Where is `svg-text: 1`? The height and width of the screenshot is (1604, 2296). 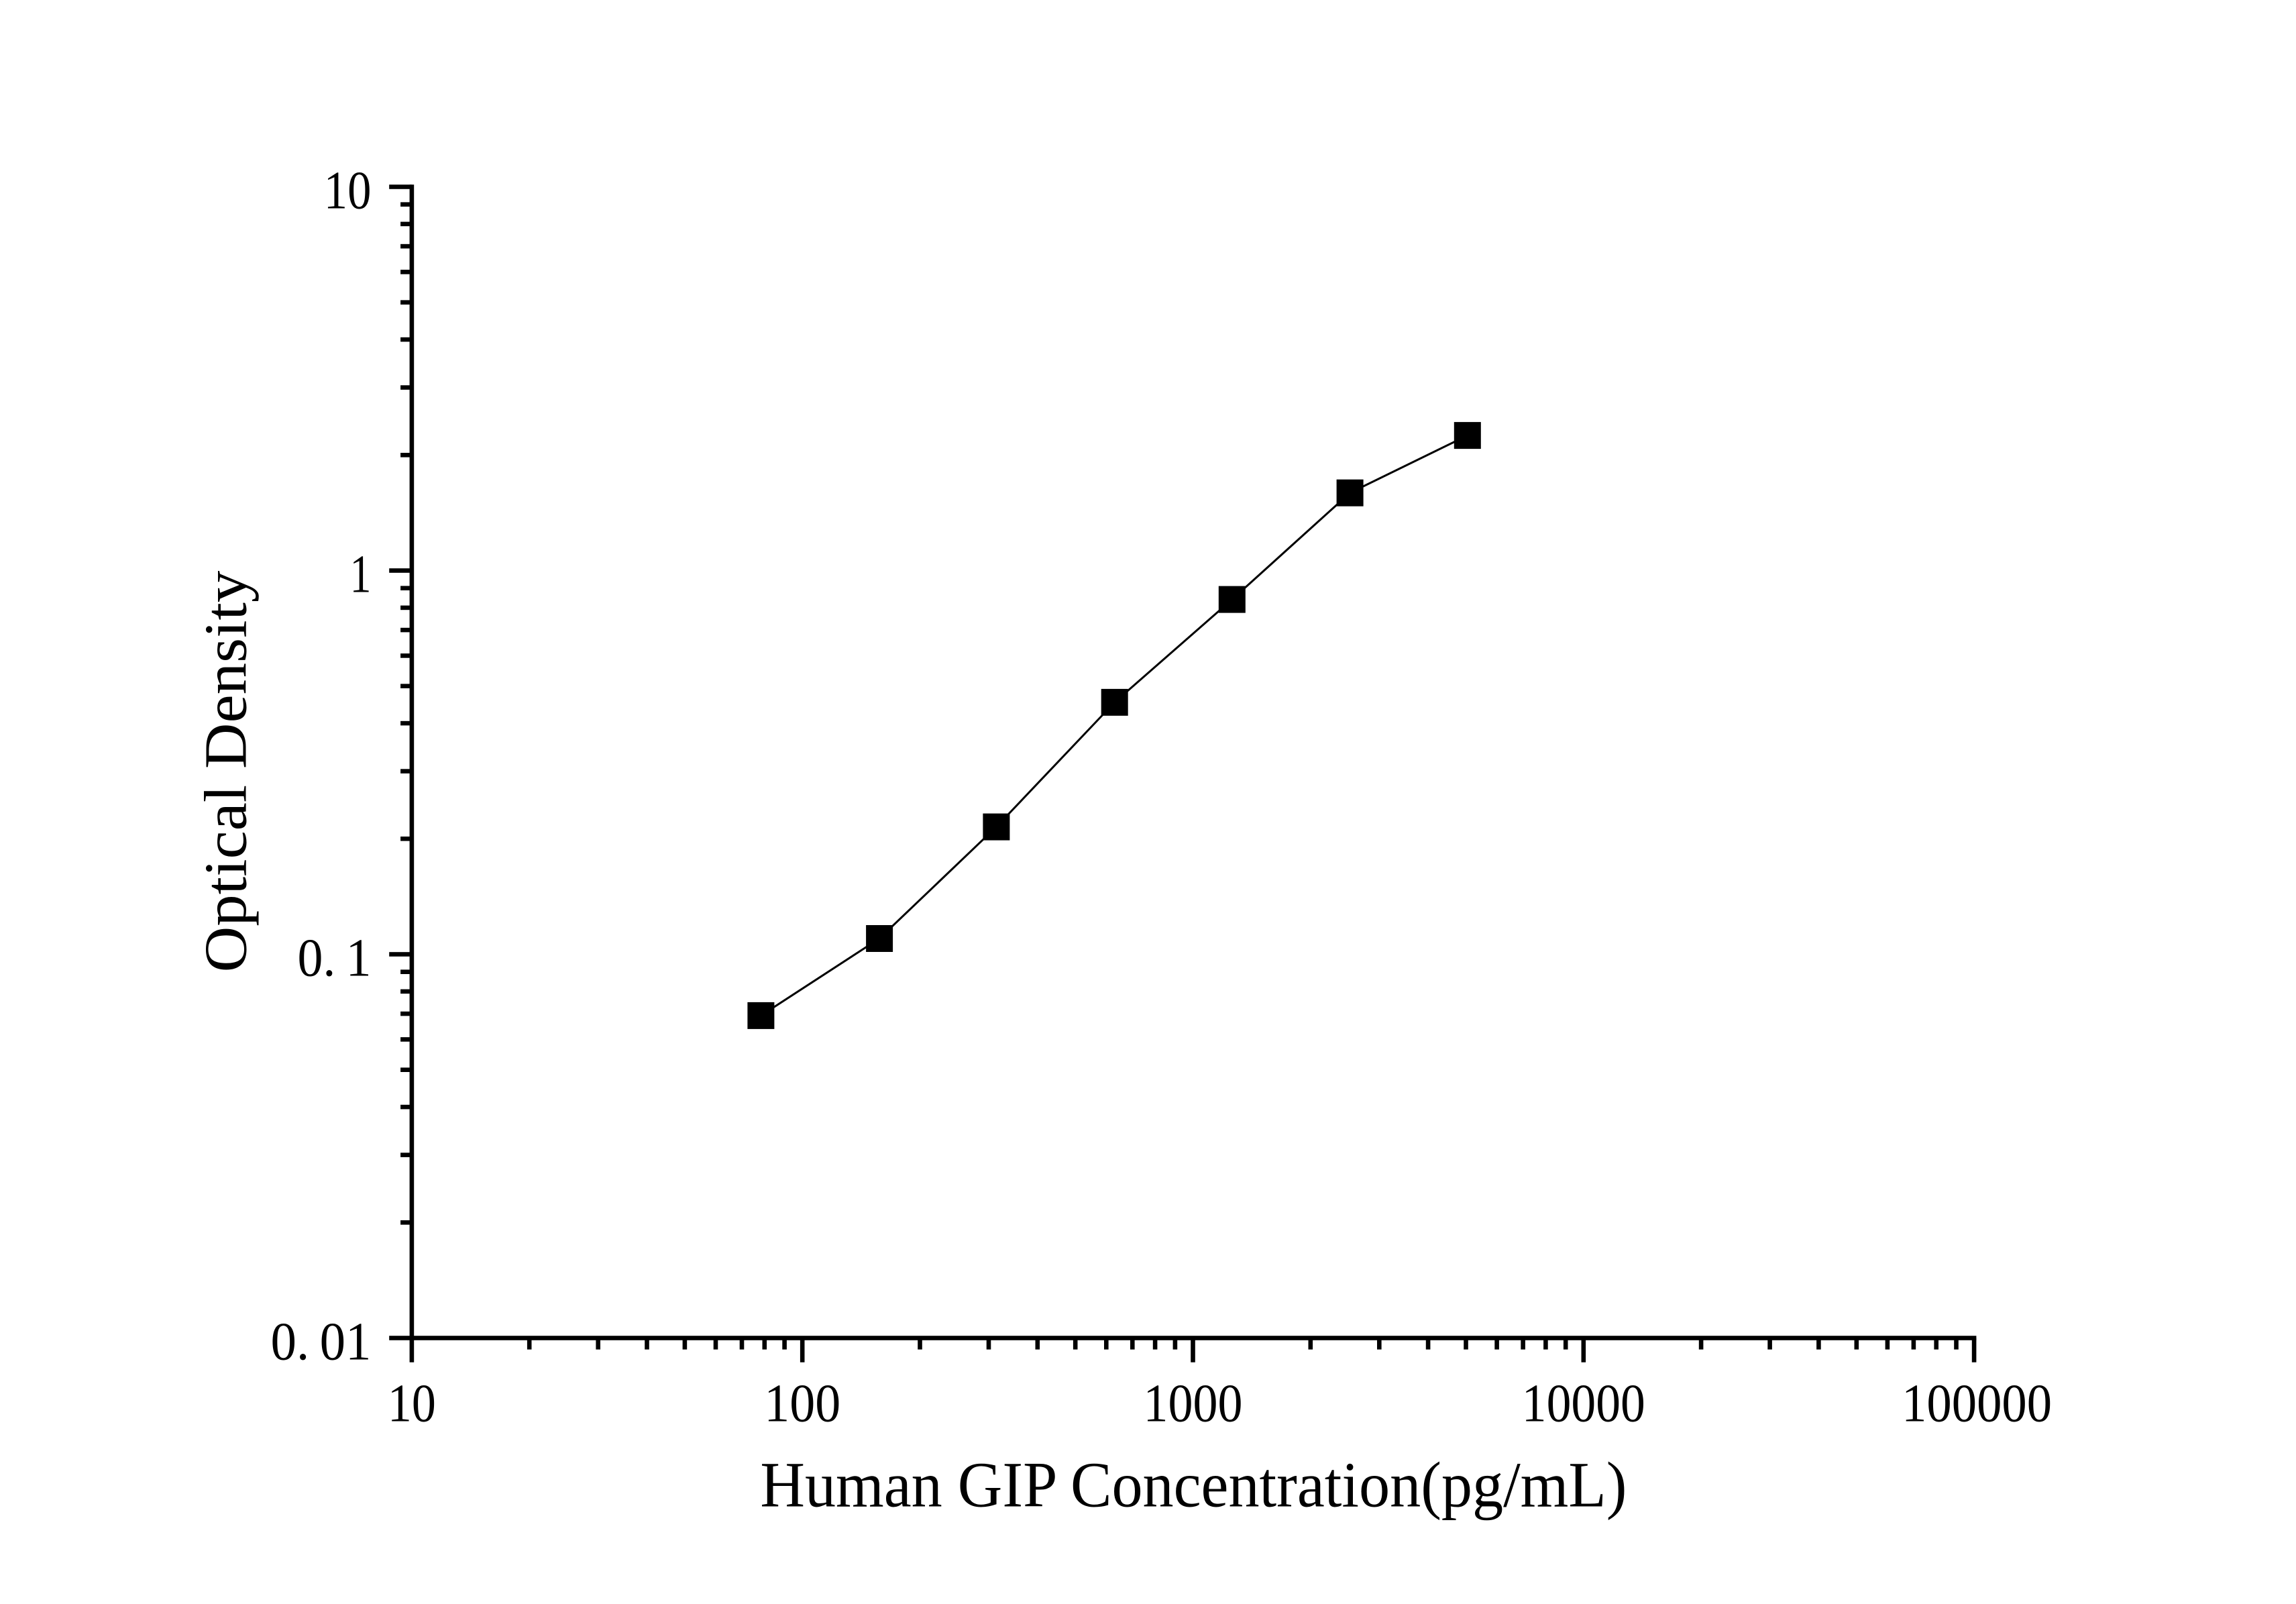 svg-text: 1 is located at coordinates (361, 574).